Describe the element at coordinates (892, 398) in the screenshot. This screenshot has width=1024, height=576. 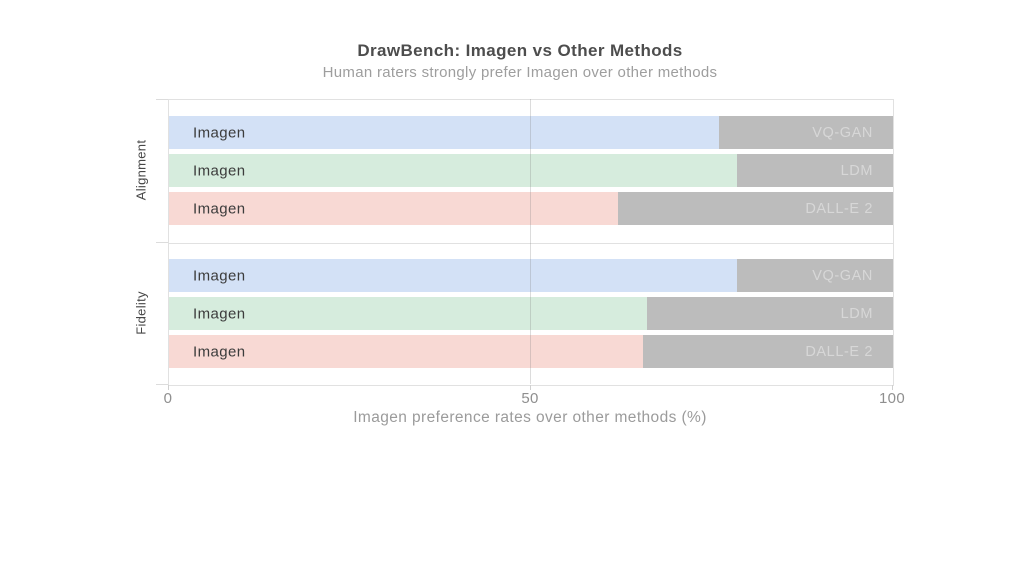
I see `x-tick-label: 100` at that location.